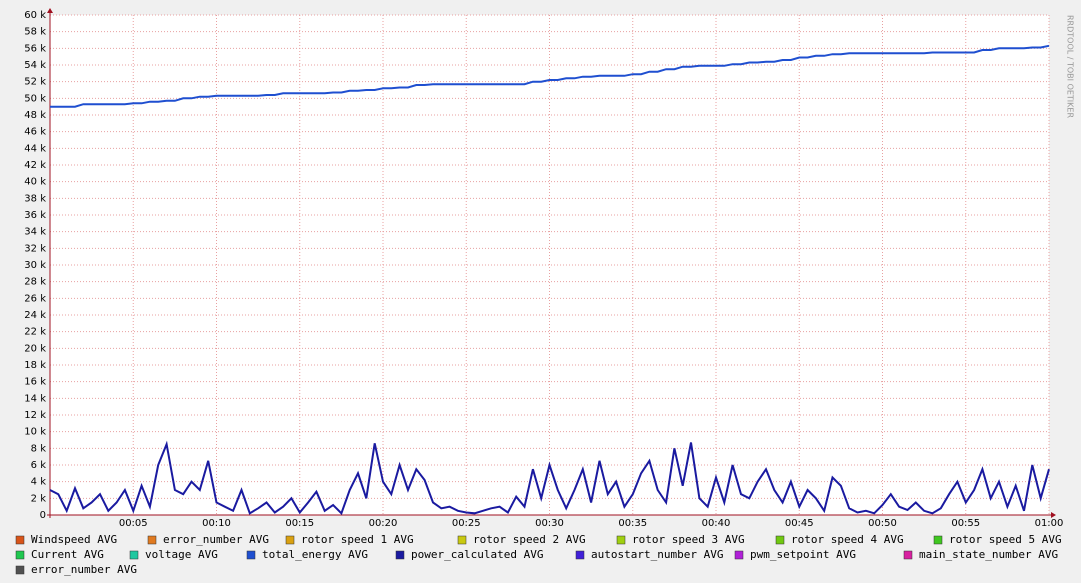 Image resolution: width=1081 pixels, height=583 pixels. I want to click on y-tick-label: 38 k, so click(35, 198).